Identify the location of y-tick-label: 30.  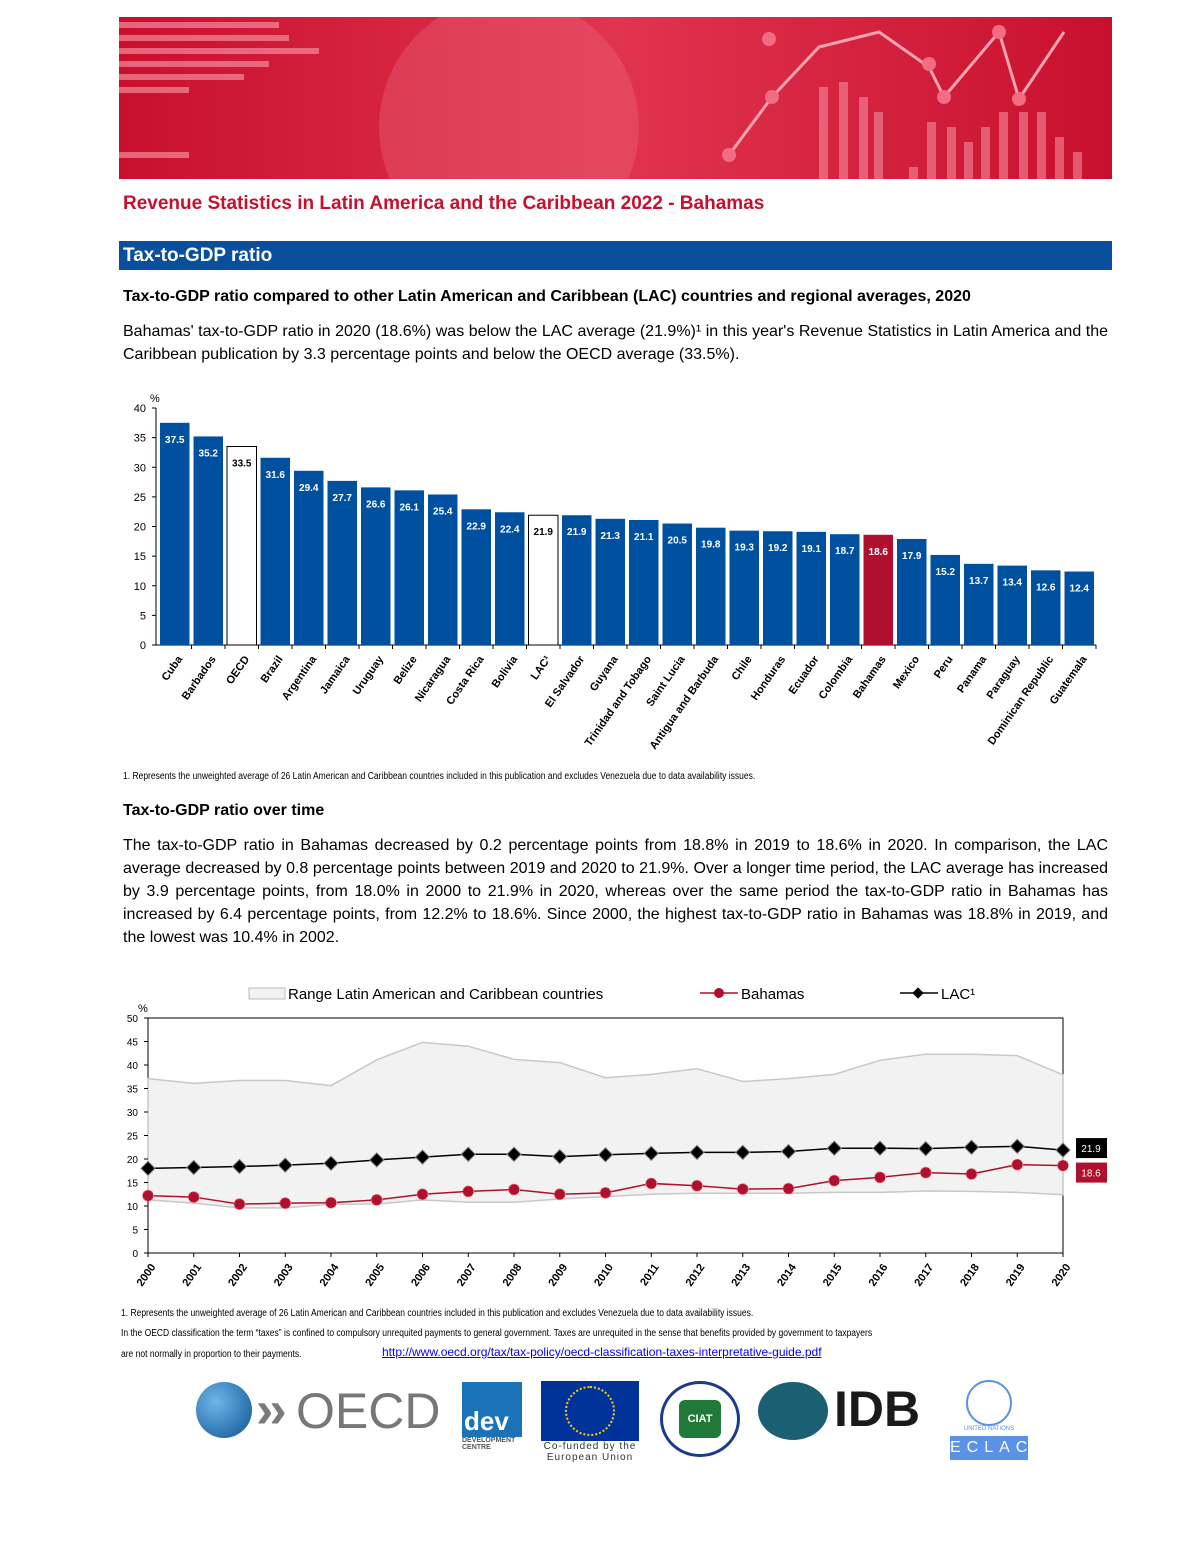
(133, 1113).